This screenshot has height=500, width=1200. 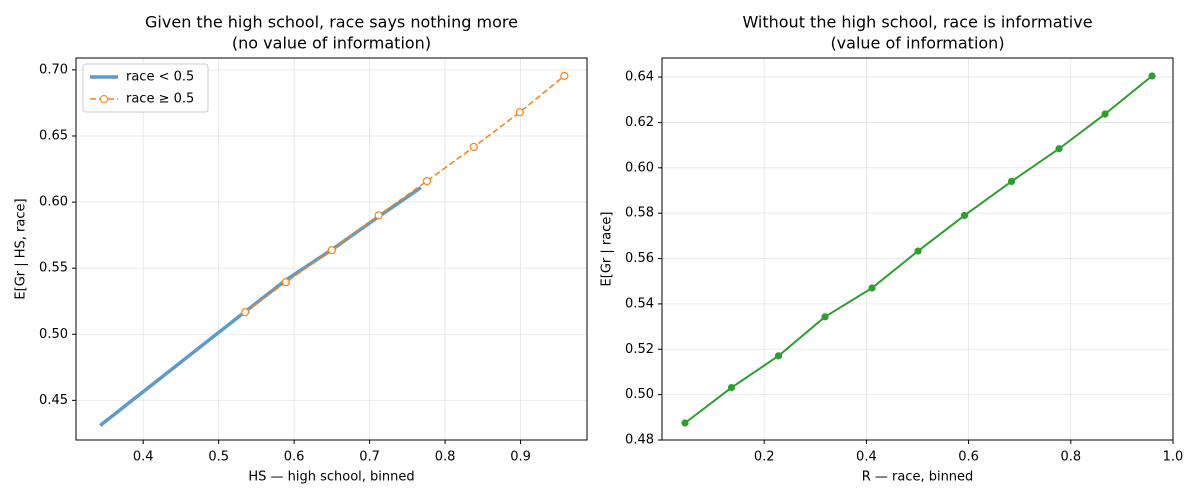 I want to click on y-tick-label: 0.45, so click(x=53, y=400).